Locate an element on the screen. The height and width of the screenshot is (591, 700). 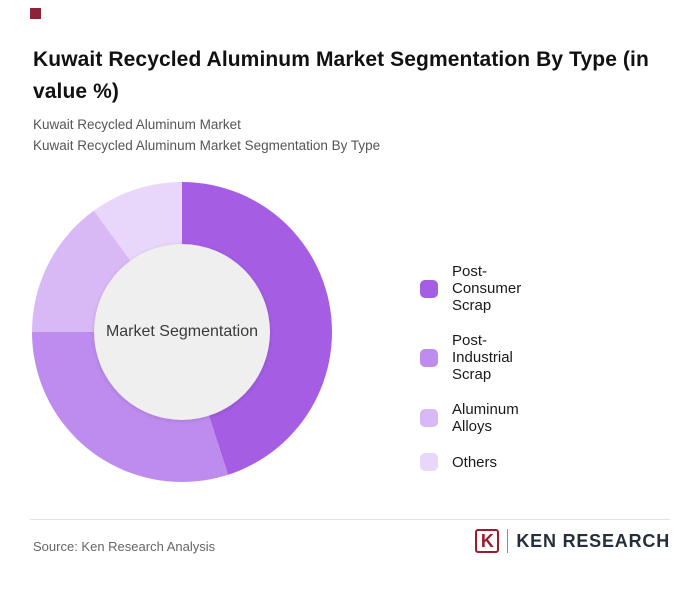
donut-center-label: Market Segmentation is located at coordinates (182, 331).